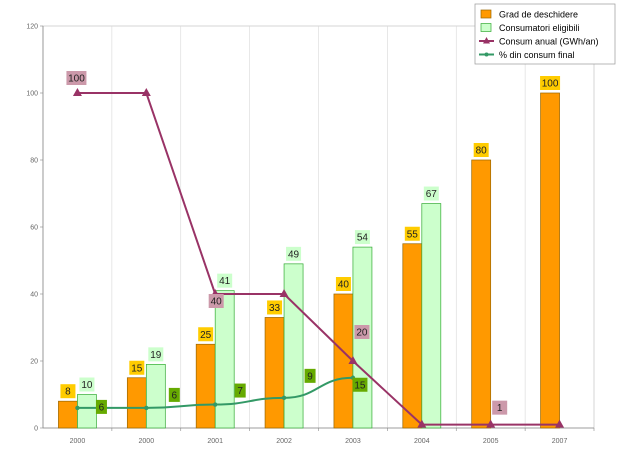 This screenshot has height=455, width=627. I want to click on x-tick-label: 2003, so click(353, 441).